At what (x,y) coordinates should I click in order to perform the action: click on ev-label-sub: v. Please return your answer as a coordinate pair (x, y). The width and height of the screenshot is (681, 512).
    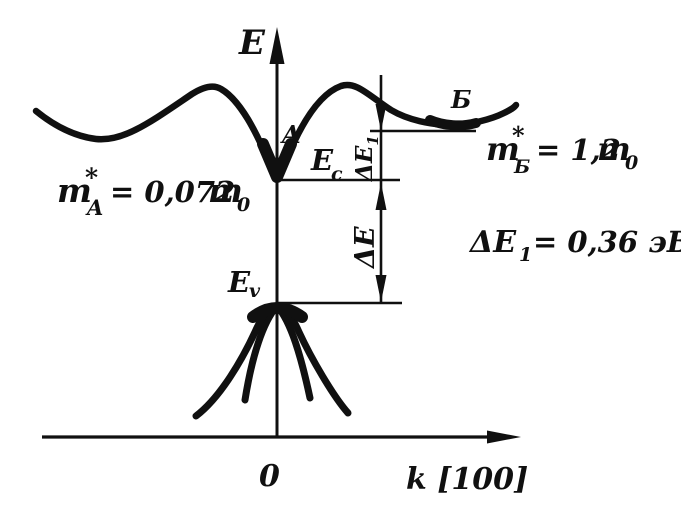
    Looking at the image, I should click on (255, 291).